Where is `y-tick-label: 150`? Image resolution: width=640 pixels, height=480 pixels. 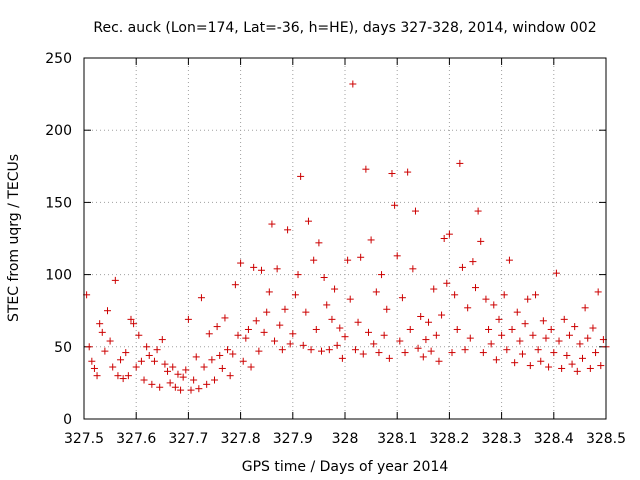 y-tick-label: 150 is located at coordinates (58, 203).